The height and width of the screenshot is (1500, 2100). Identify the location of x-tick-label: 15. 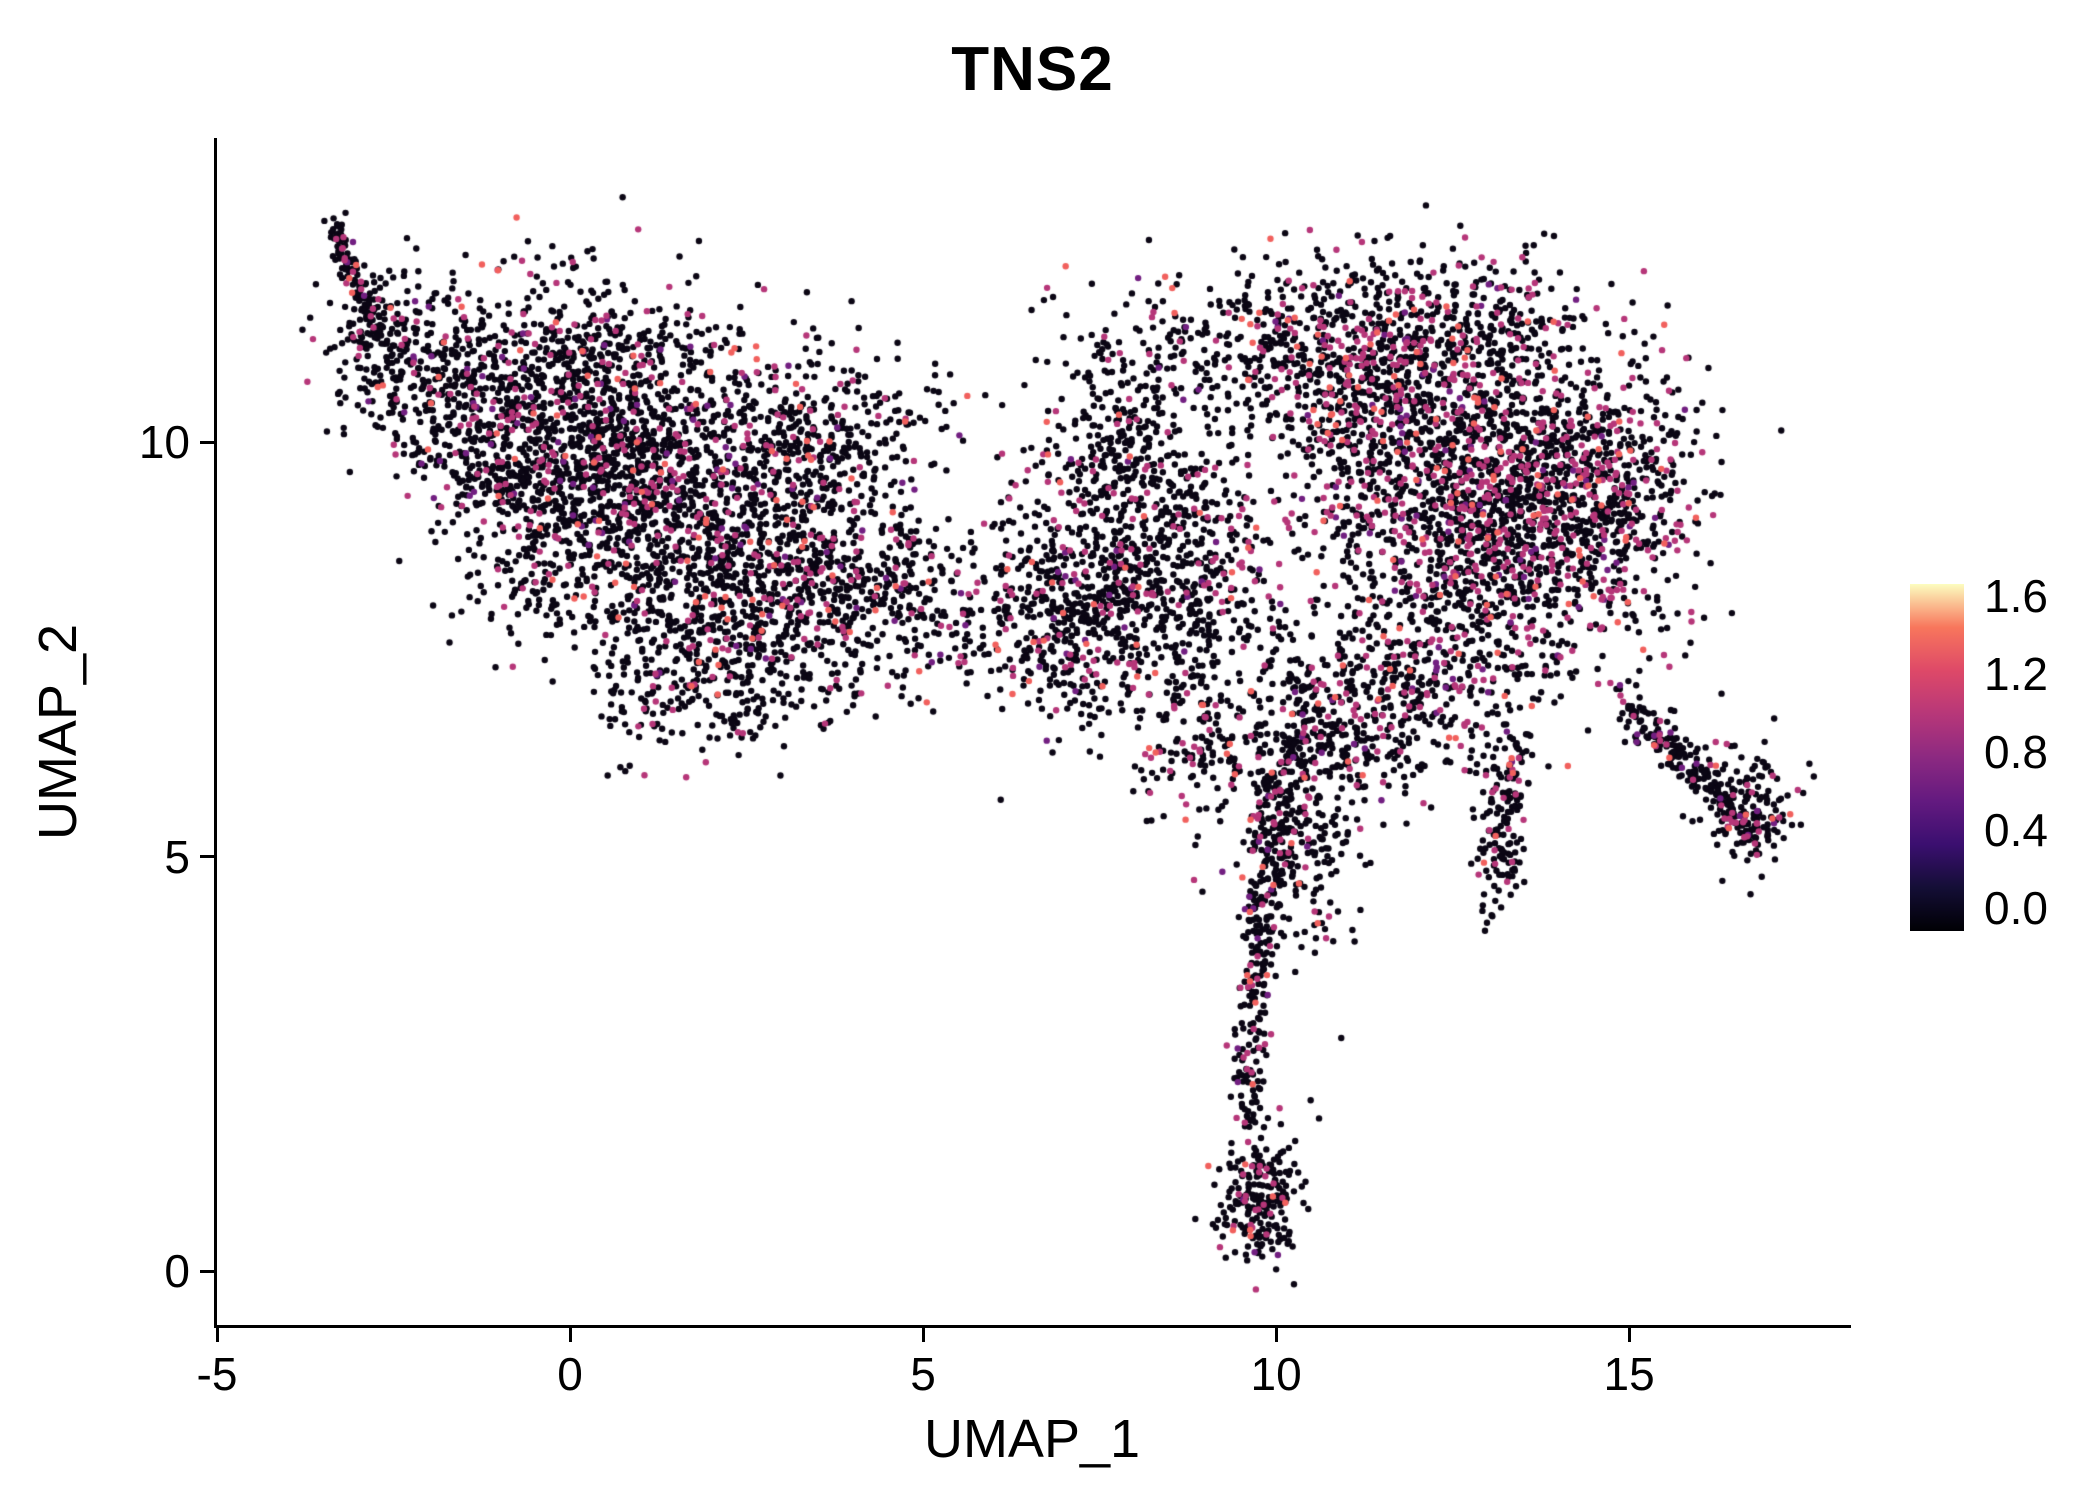
(1629, 1374).